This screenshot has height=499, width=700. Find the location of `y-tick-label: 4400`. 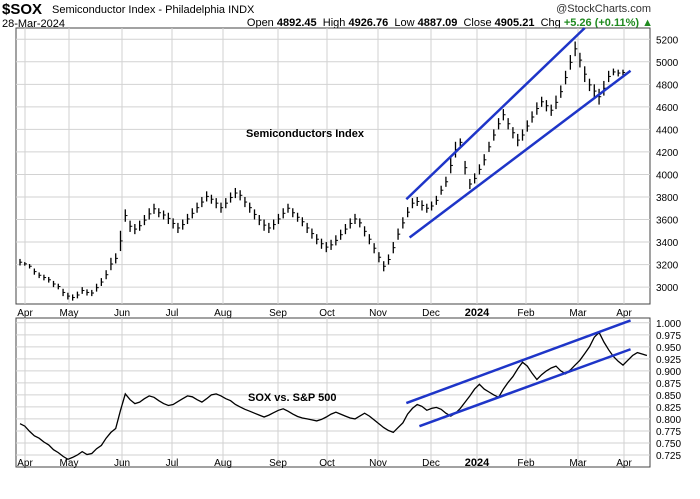

y-tick-label: 4400 is located at coordinates (667, 130).